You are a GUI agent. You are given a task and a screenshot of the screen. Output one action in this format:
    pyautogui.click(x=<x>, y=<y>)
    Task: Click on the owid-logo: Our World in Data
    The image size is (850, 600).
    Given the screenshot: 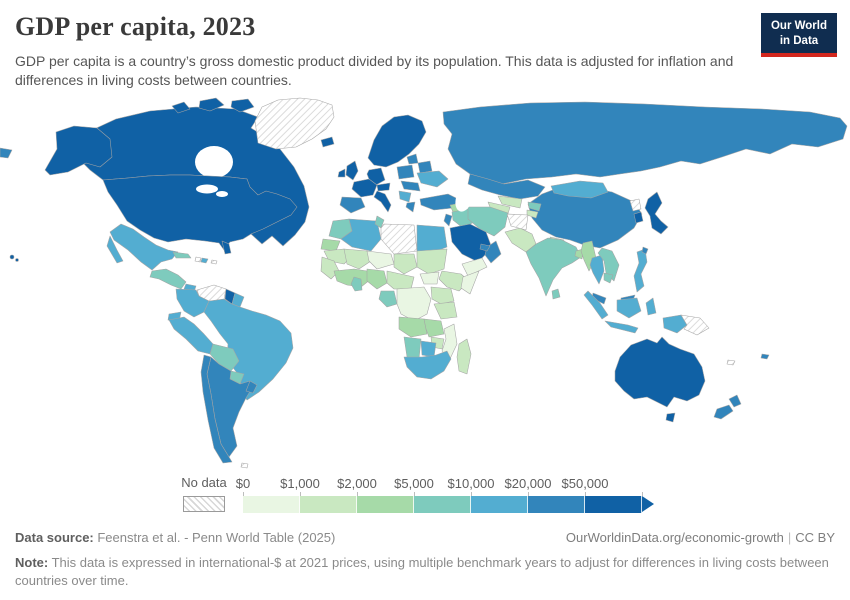 What is the action you would take?
    pyautogui.click(x=799, y=35)
    